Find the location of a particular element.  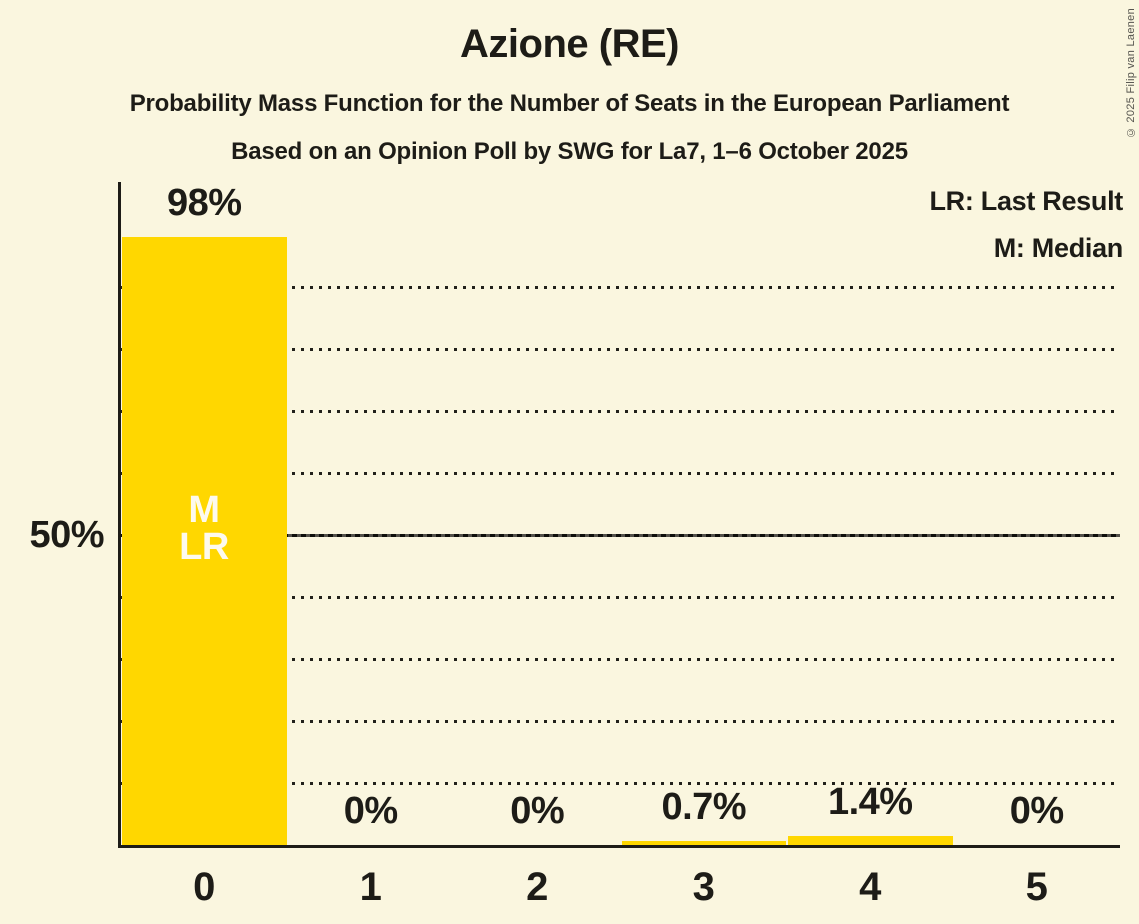

y-axis-tick-label: 50% is located at coordinates (66, 535).